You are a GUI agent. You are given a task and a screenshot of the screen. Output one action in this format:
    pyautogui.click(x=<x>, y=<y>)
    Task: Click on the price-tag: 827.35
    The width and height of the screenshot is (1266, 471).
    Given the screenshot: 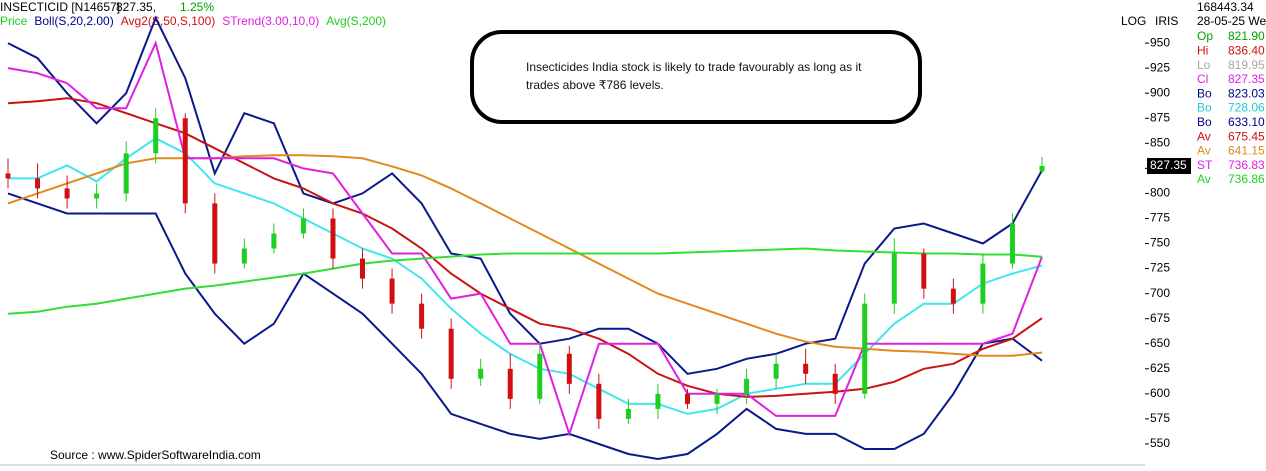 What is the action you would take?
    pyautogui.click(x=1168, y=165)
    